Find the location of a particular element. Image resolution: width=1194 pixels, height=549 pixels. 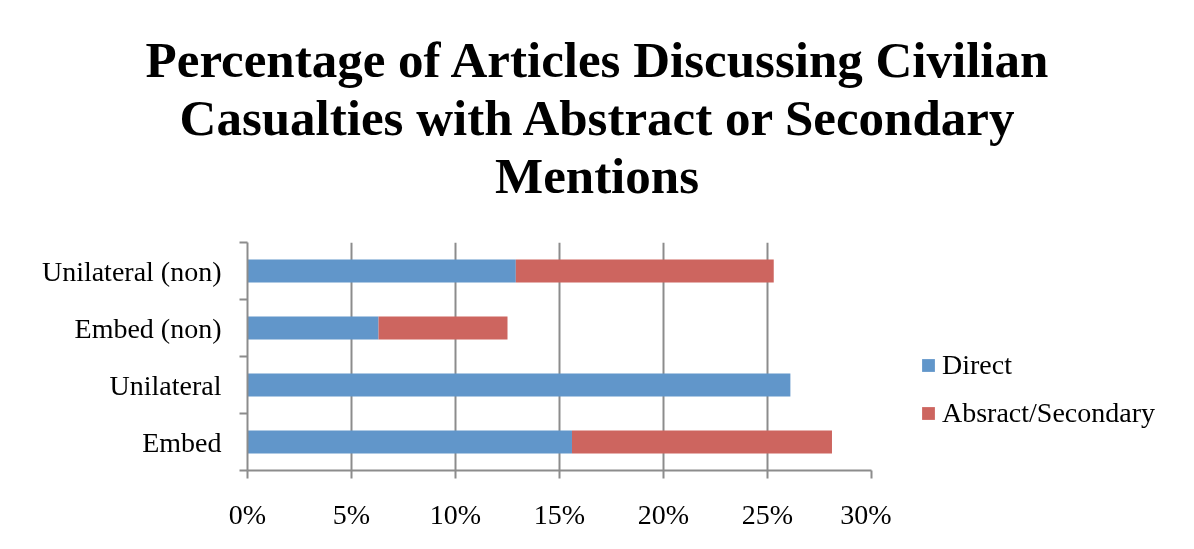

legend-label: Direct is located at coordinates (977, 365).